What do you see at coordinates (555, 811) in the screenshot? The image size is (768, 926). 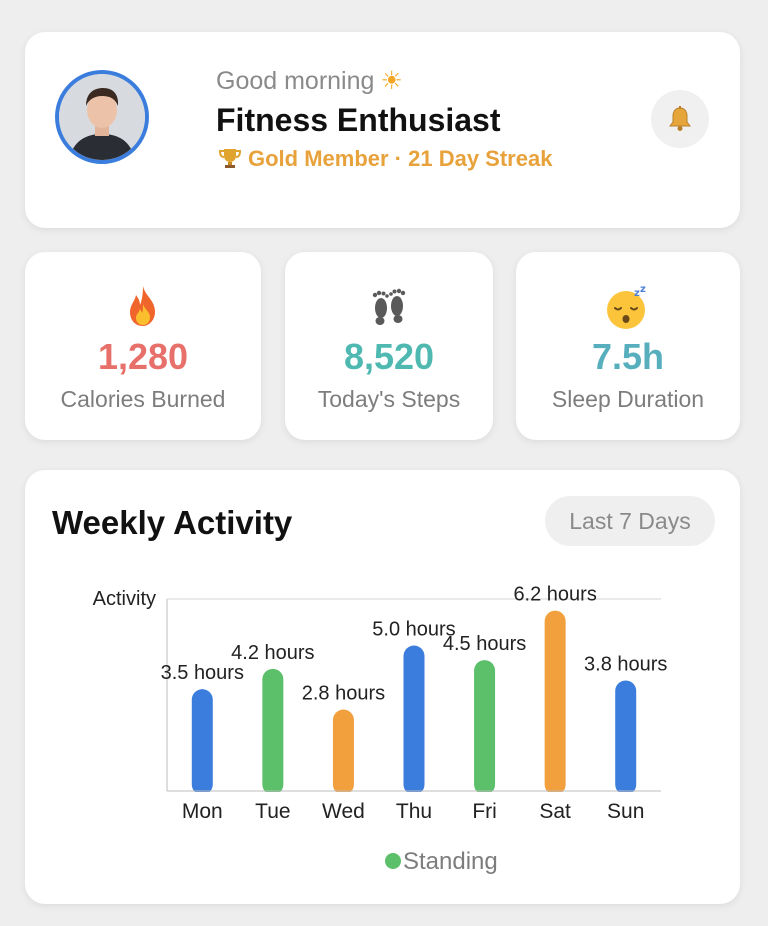 I see `tick-label-sat: Sat` at bounding box center [555, 811].